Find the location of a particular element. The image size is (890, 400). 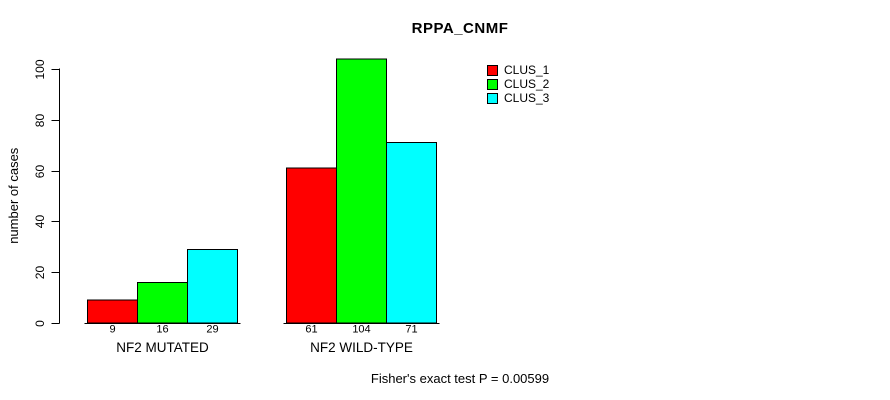

bar-value-label: 29 is located at coordinates (212, 330).